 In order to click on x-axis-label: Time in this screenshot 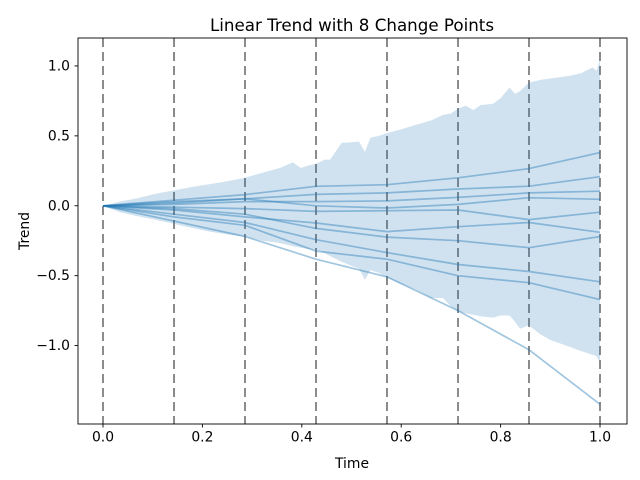, I will do `click(351, 464)`.